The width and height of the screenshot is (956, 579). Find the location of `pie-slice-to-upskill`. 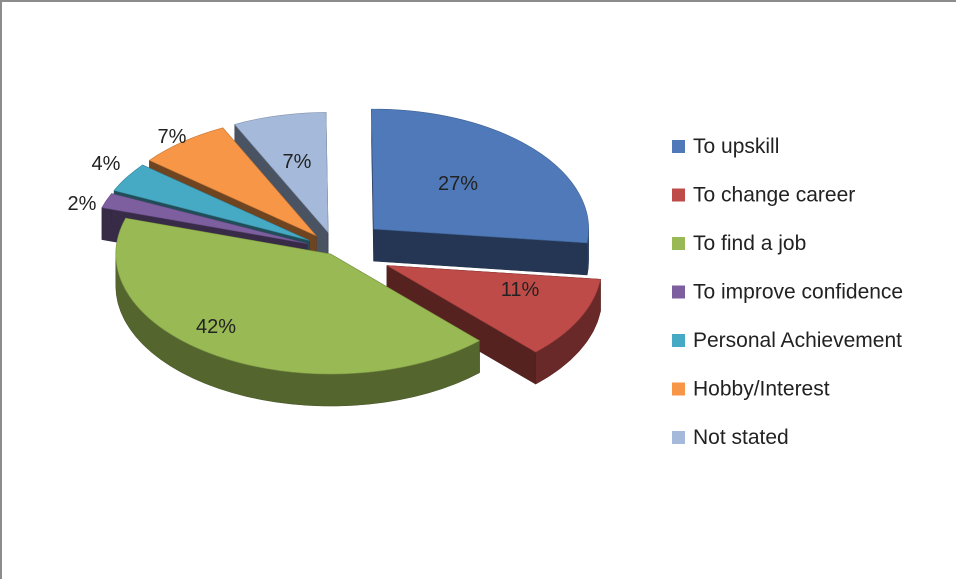

pie-slice-to-upskill is located at coordinates (480, 192).